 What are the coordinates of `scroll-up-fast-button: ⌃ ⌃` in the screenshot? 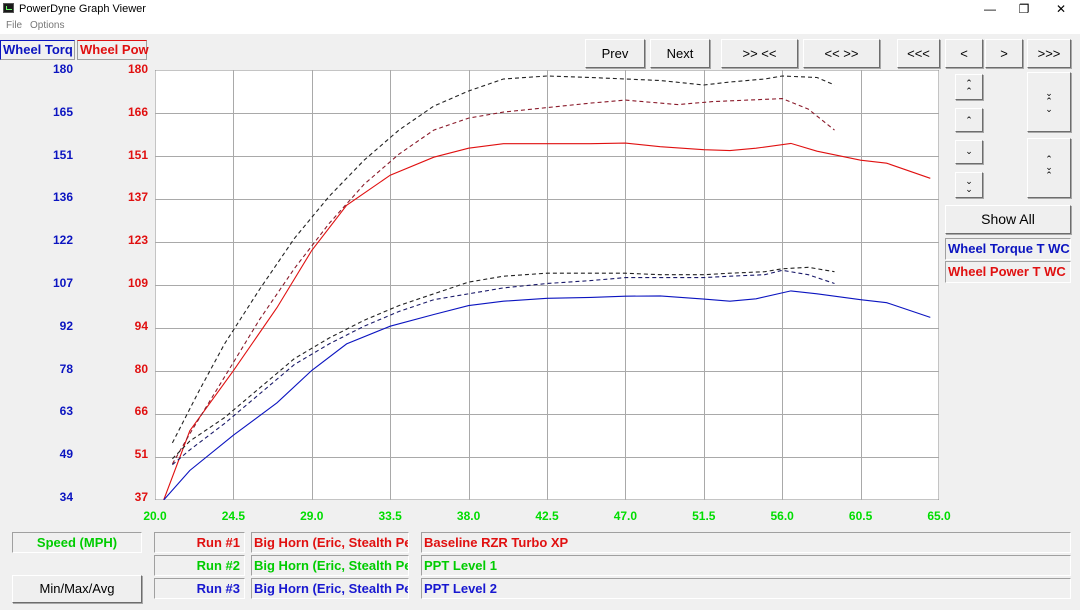 It's located at (969, 87).